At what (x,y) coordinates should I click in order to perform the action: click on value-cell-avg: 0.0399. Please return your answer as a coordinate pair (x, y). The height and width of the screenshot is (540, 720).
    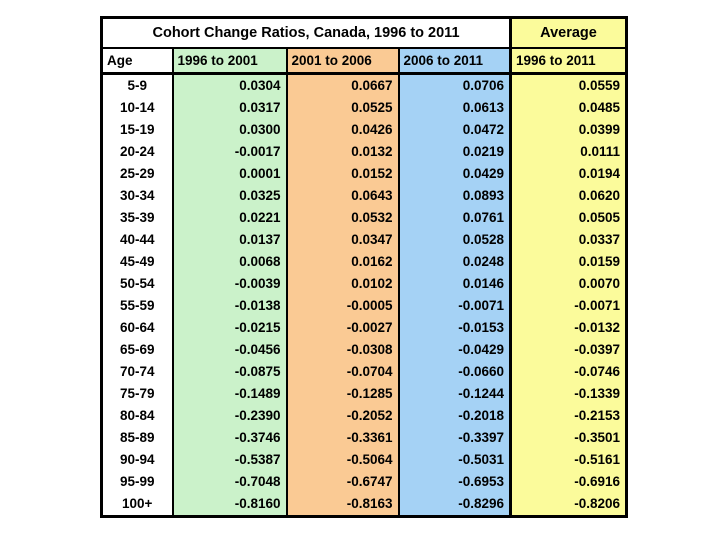
    Looking at the image, I should click on (568, 130).